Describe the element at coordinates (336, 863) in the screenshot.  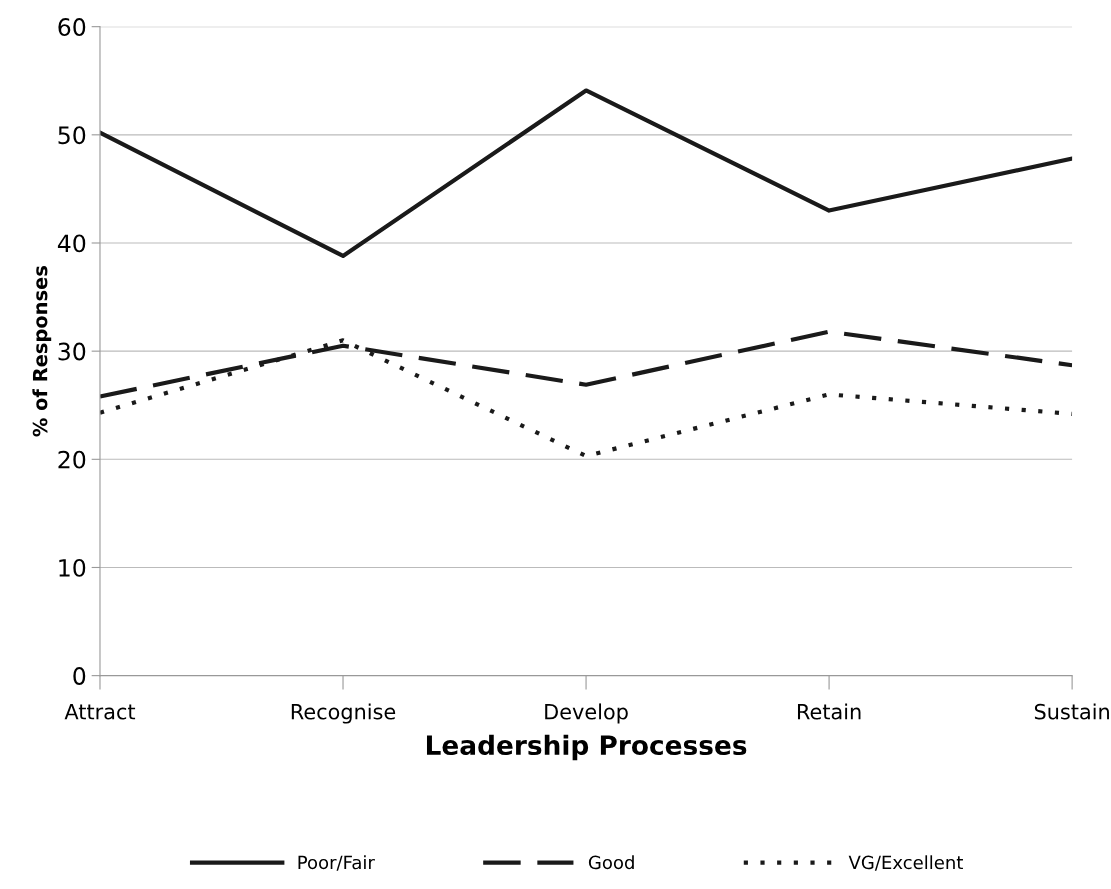
I see `legend-label: Poor/Fair` at that location.